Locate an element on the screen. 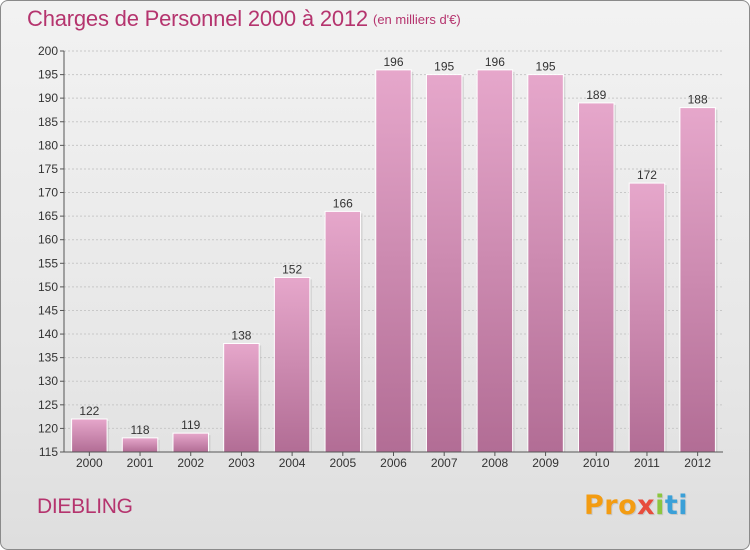  x-tick-label: 2008 is located at coordinates (495, 463).